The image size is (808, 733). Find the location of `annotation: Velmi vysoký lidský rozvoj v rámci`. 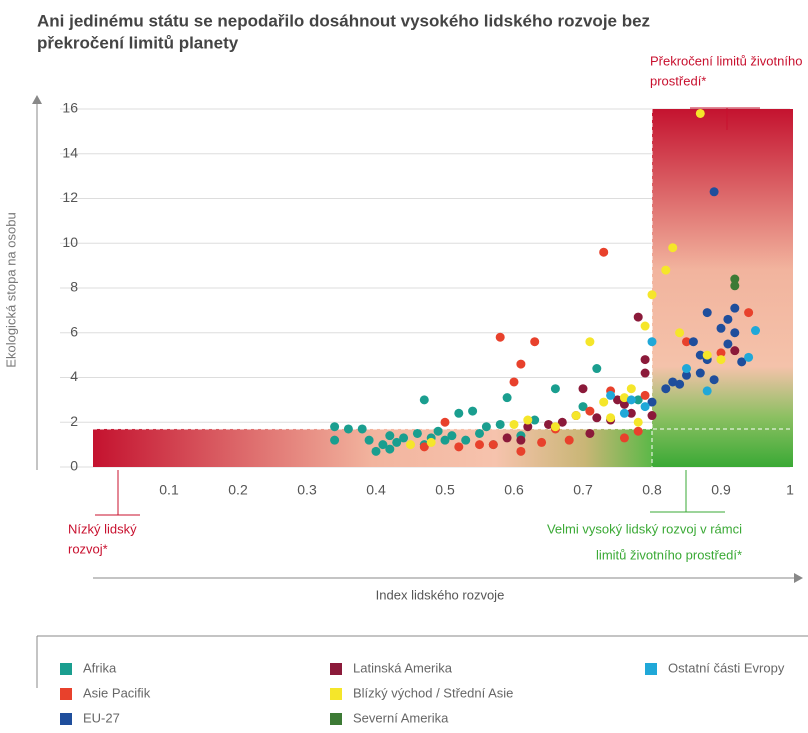

annotation: Velmi vysoký lidský rozvoj v rámci is located at coordinates (644, 528).